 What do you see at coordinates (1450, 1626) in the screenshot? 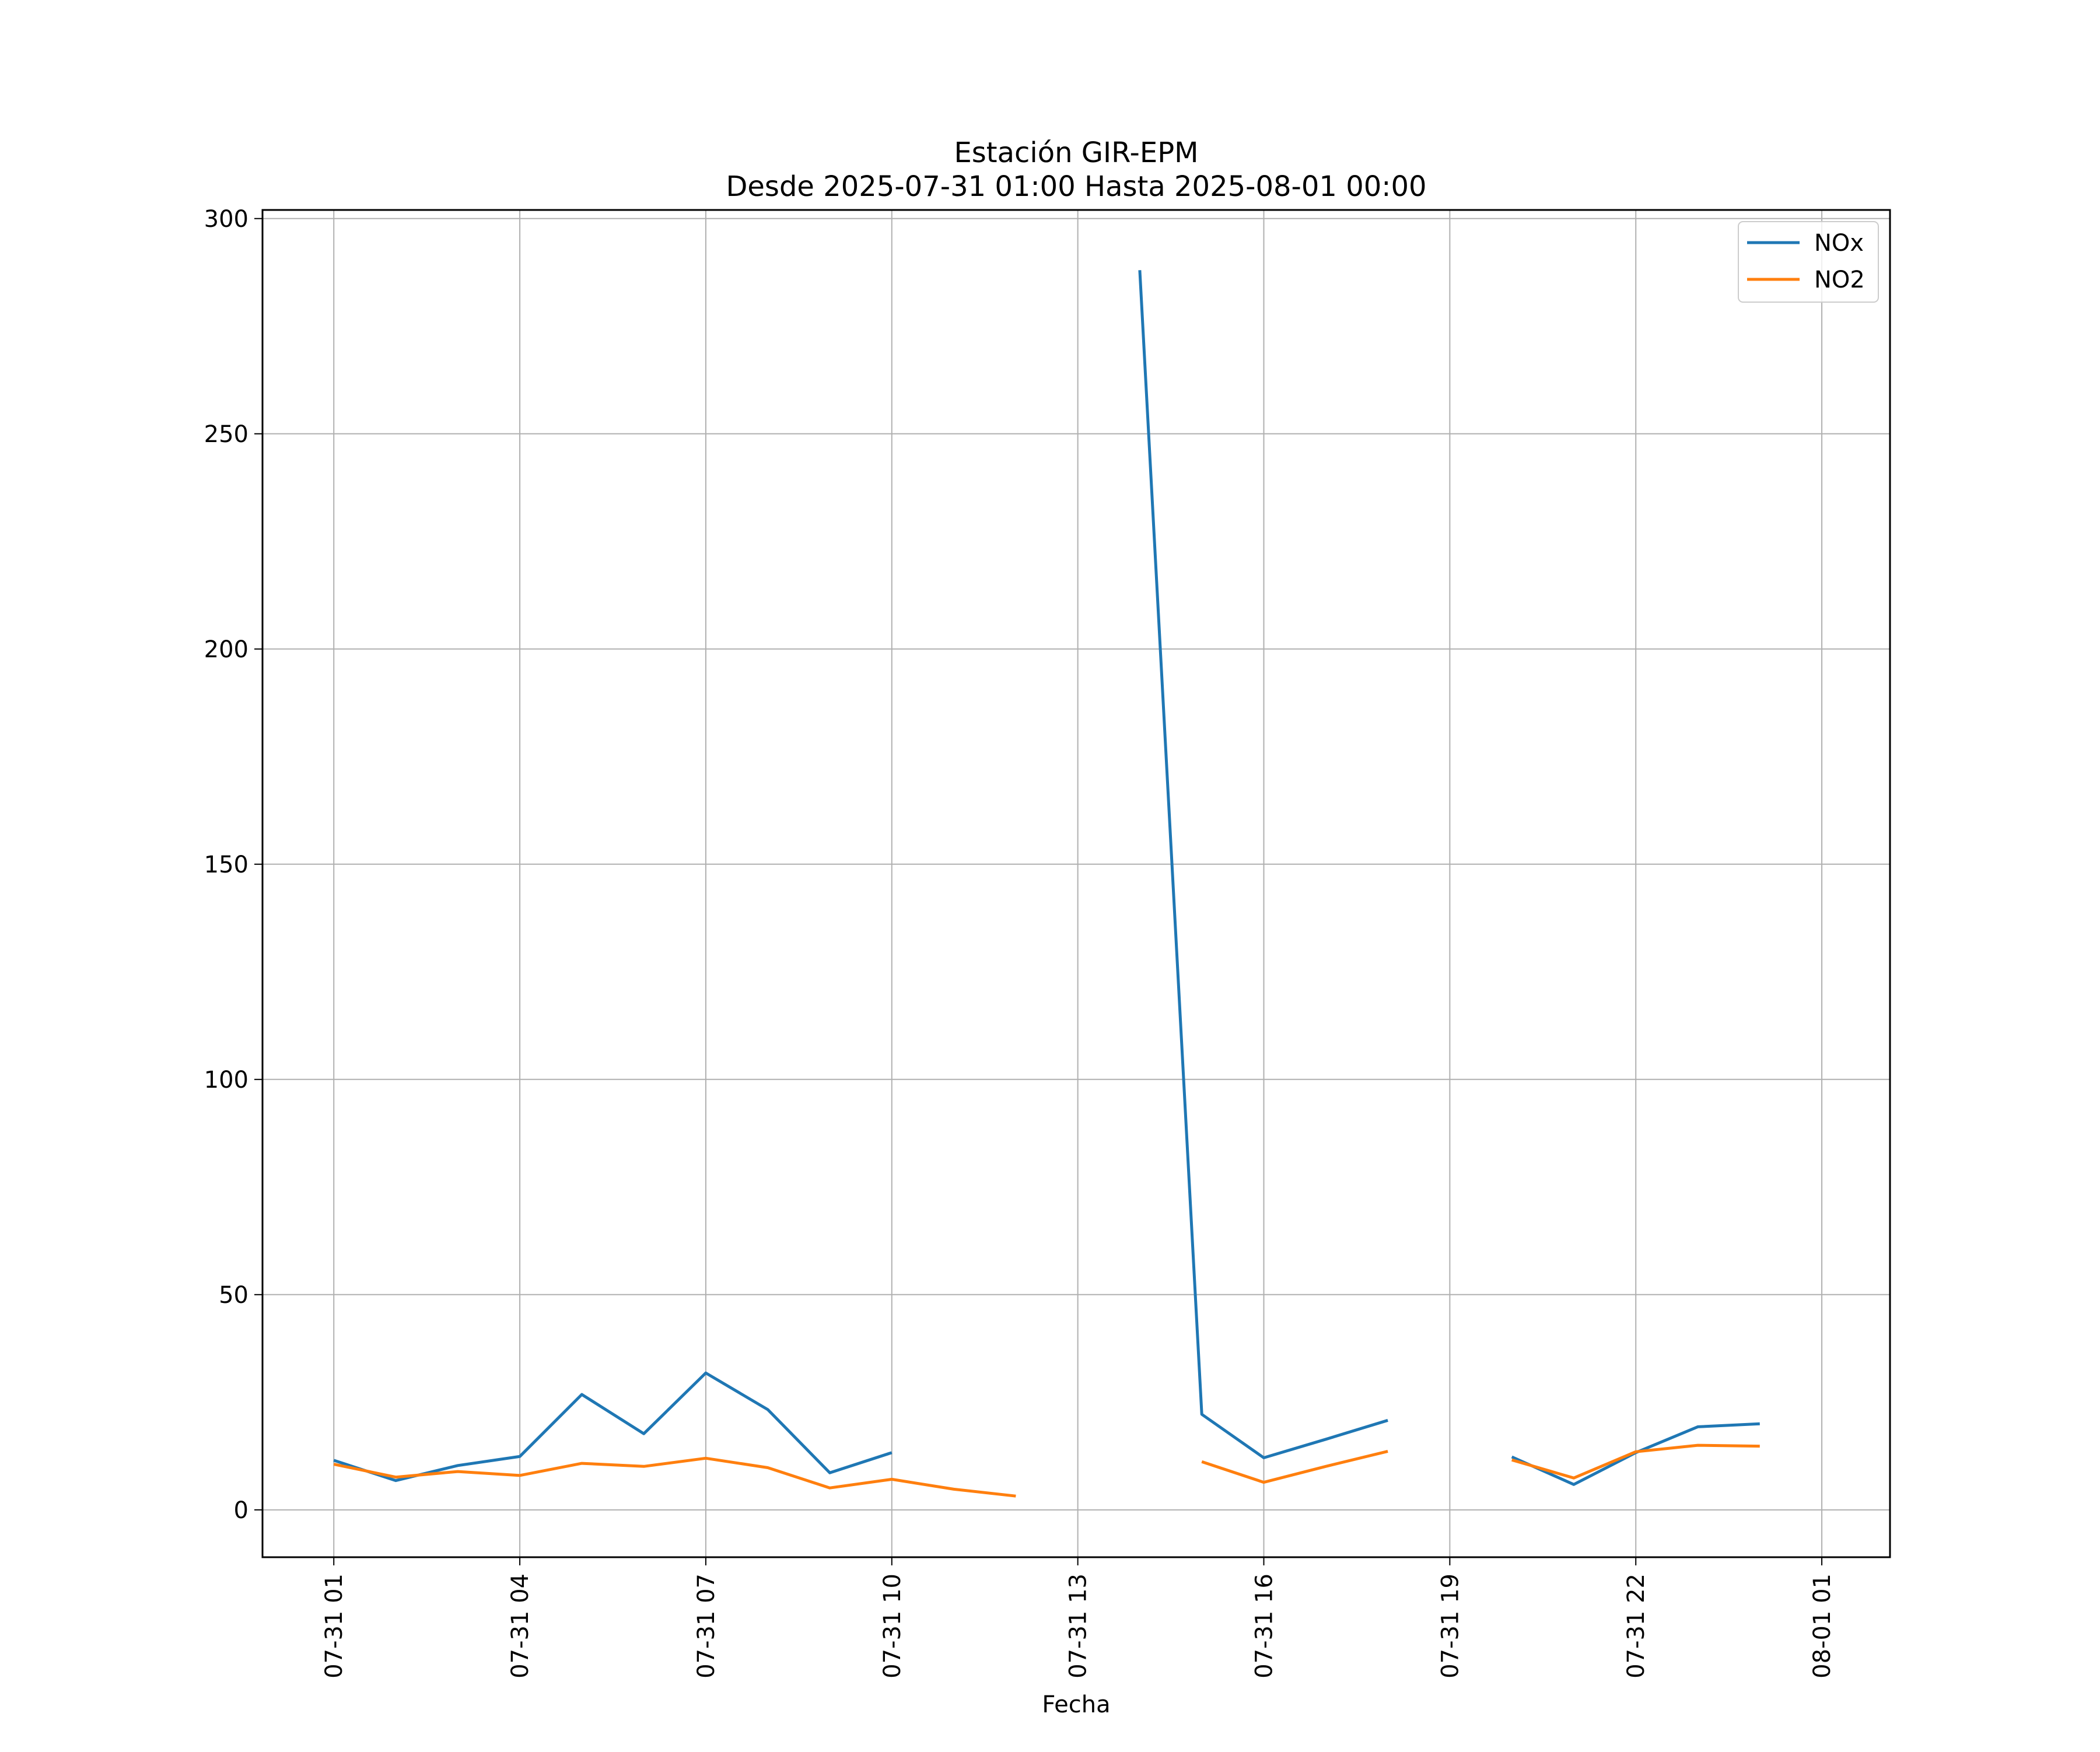
I see `x-tick-label: 07-31 19` at bounding box center [1450, 1626].